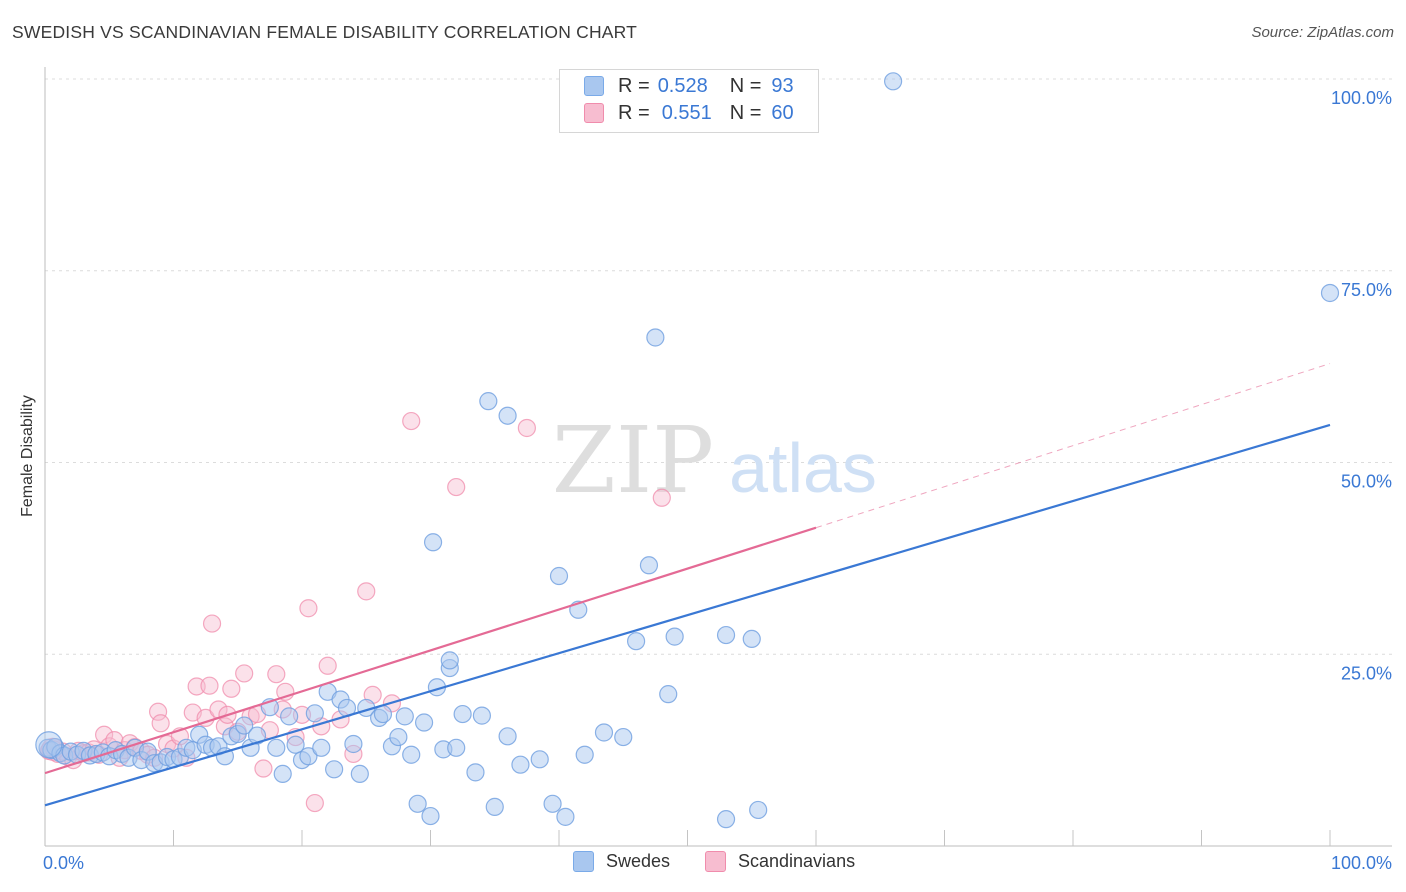 The image size is (1406, 892). Describe the element at coordinates (686, 112) in the screenshot. I see `legend-r-value: 0.551` at that location.